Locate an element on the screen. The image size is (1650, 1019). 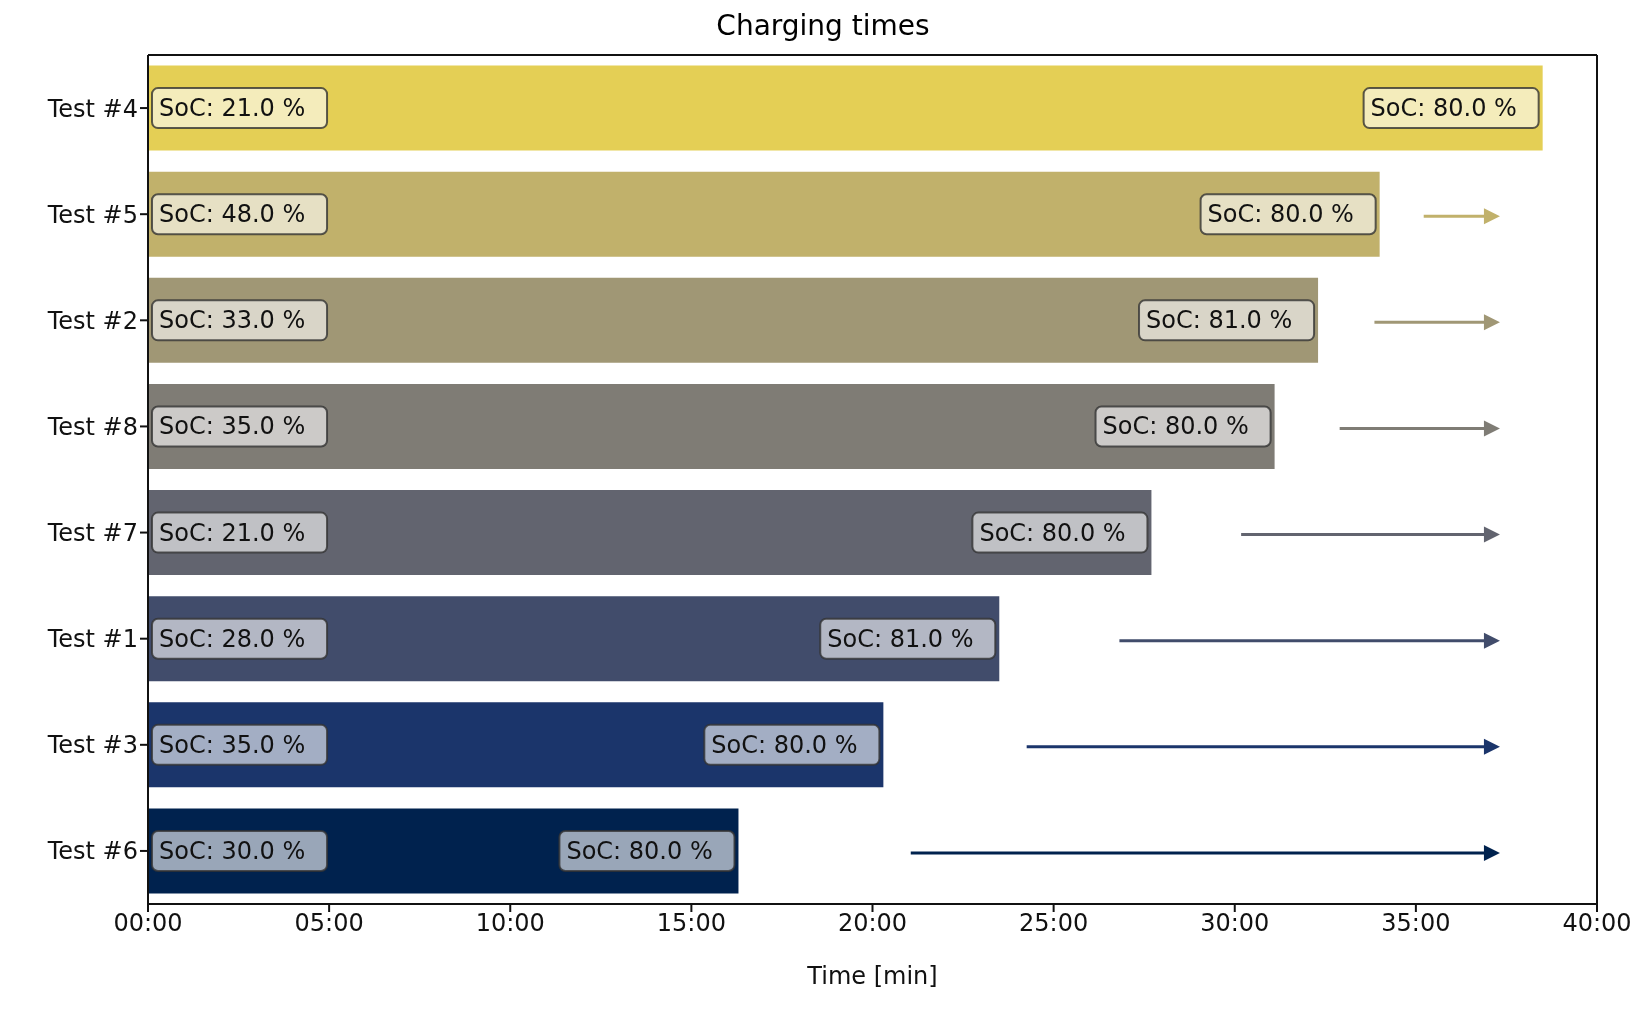
x-tick-label: 05:00 is located at coordinates (329, 923).